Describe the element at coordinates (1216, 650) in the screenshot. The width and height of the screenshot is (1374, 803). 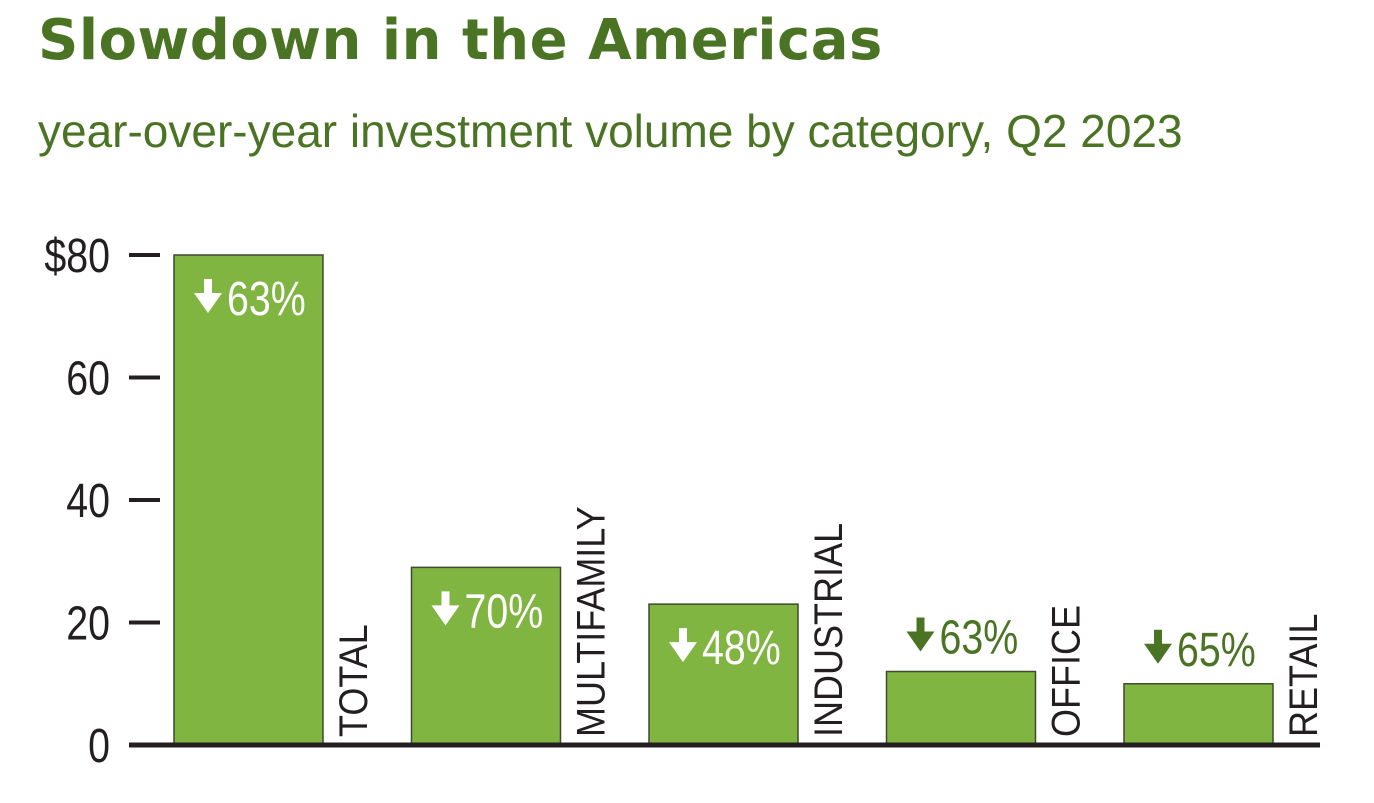
I see `change-value-label: 65%` at that location.